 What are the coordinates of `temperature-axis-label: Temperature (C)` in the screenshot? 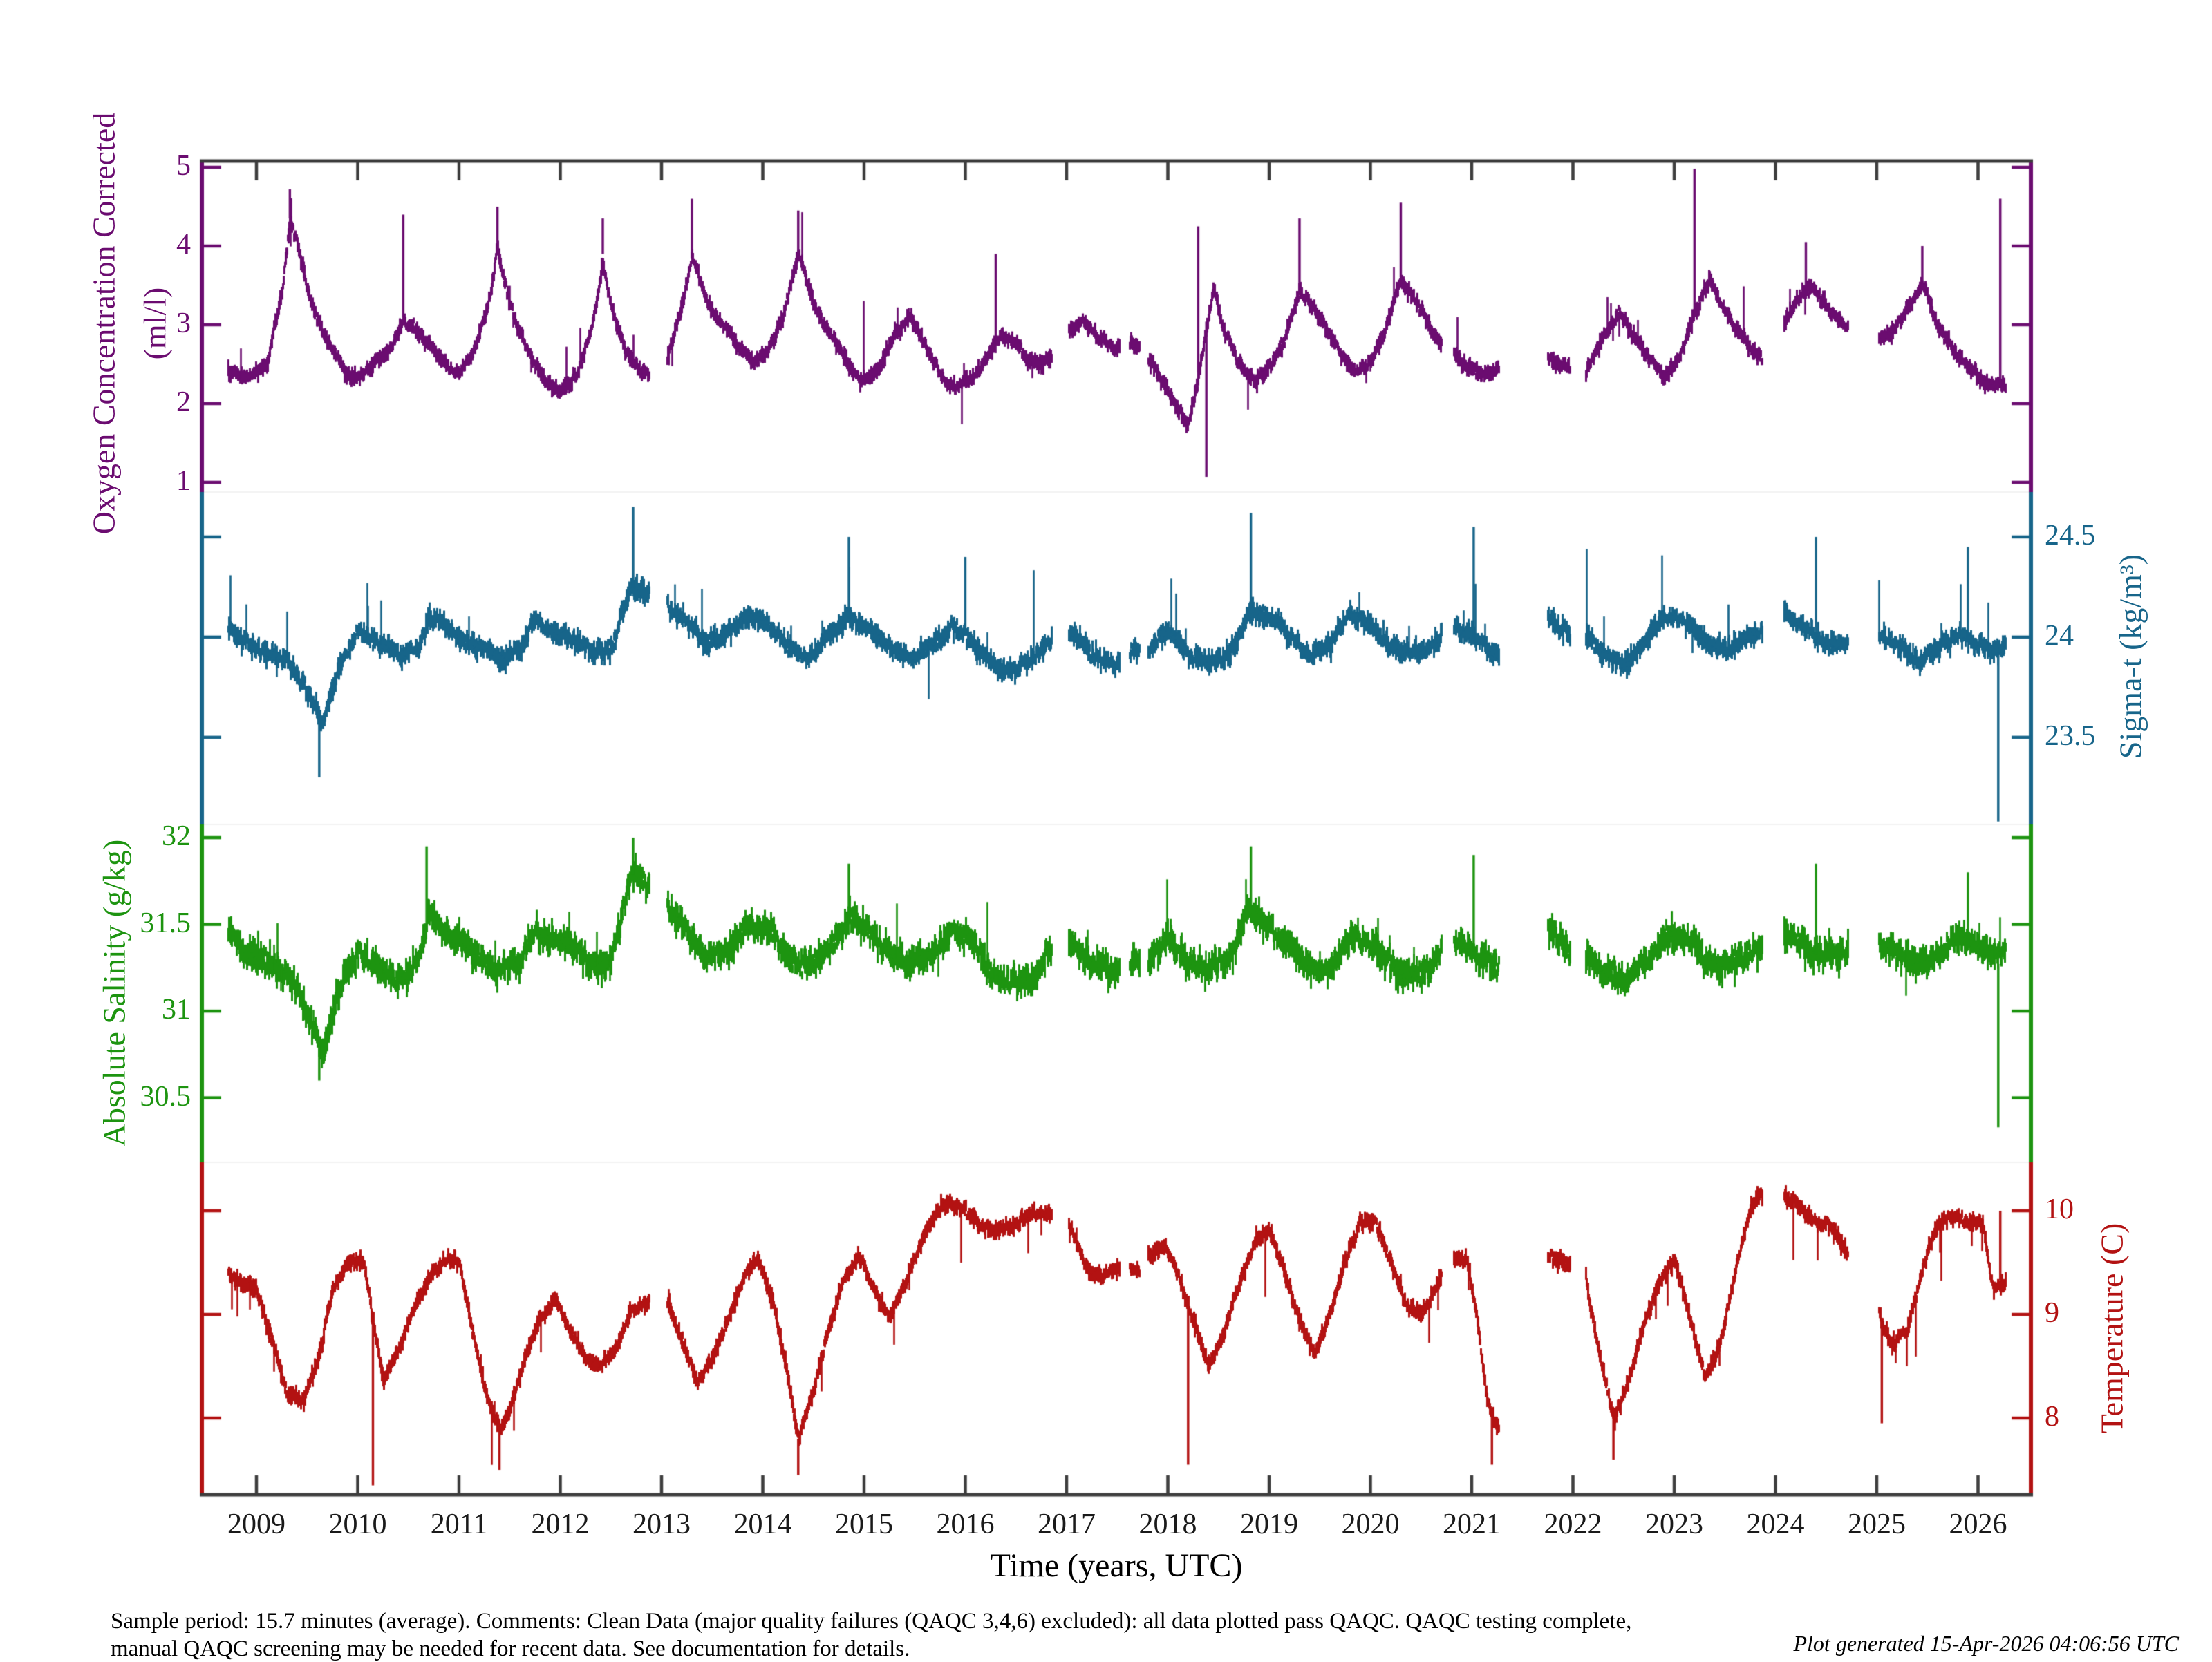 It's located at (2112, 1328).